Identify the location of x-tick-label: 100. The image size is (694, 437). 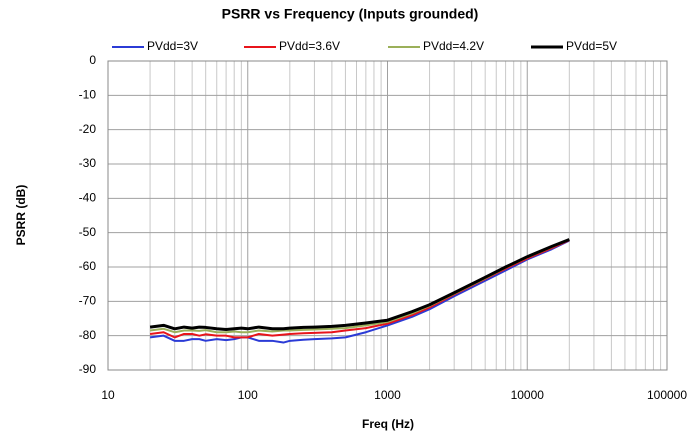
(248, 395).